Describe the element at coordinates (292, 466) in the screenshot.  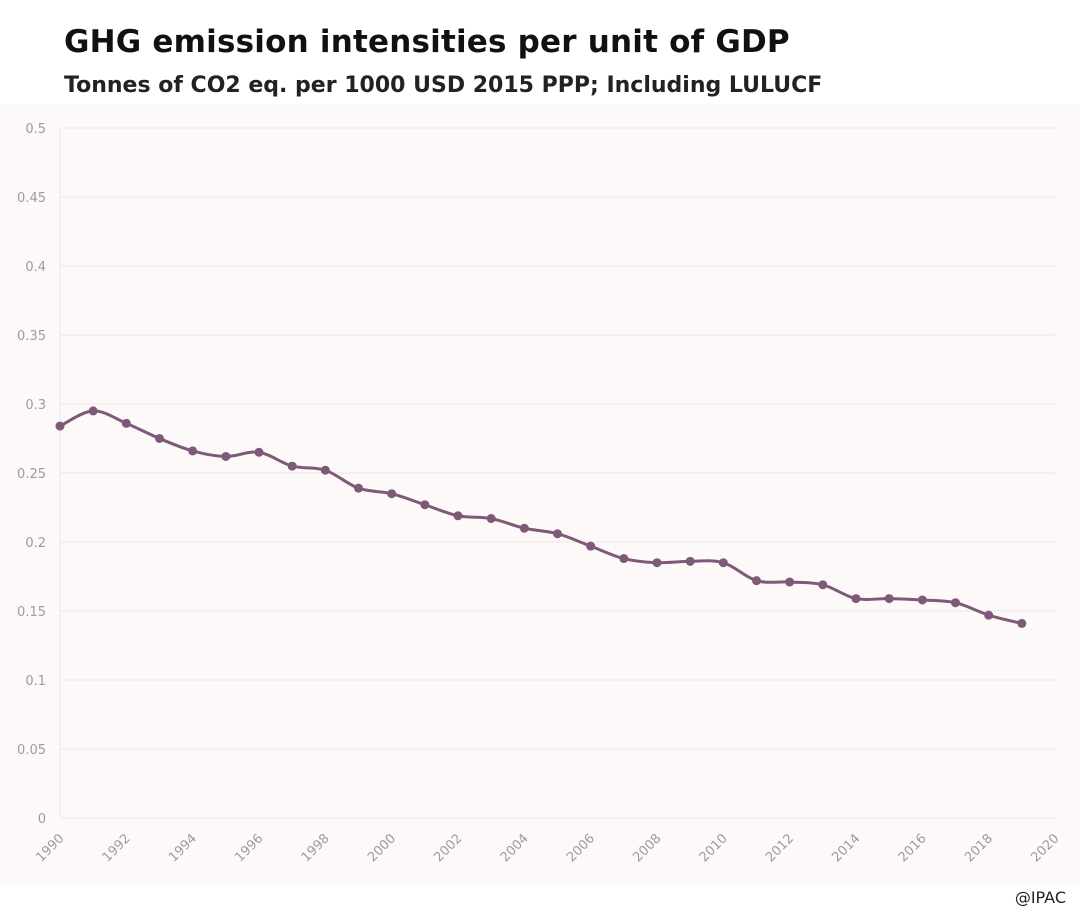
I see `data-point-1997` at that location.